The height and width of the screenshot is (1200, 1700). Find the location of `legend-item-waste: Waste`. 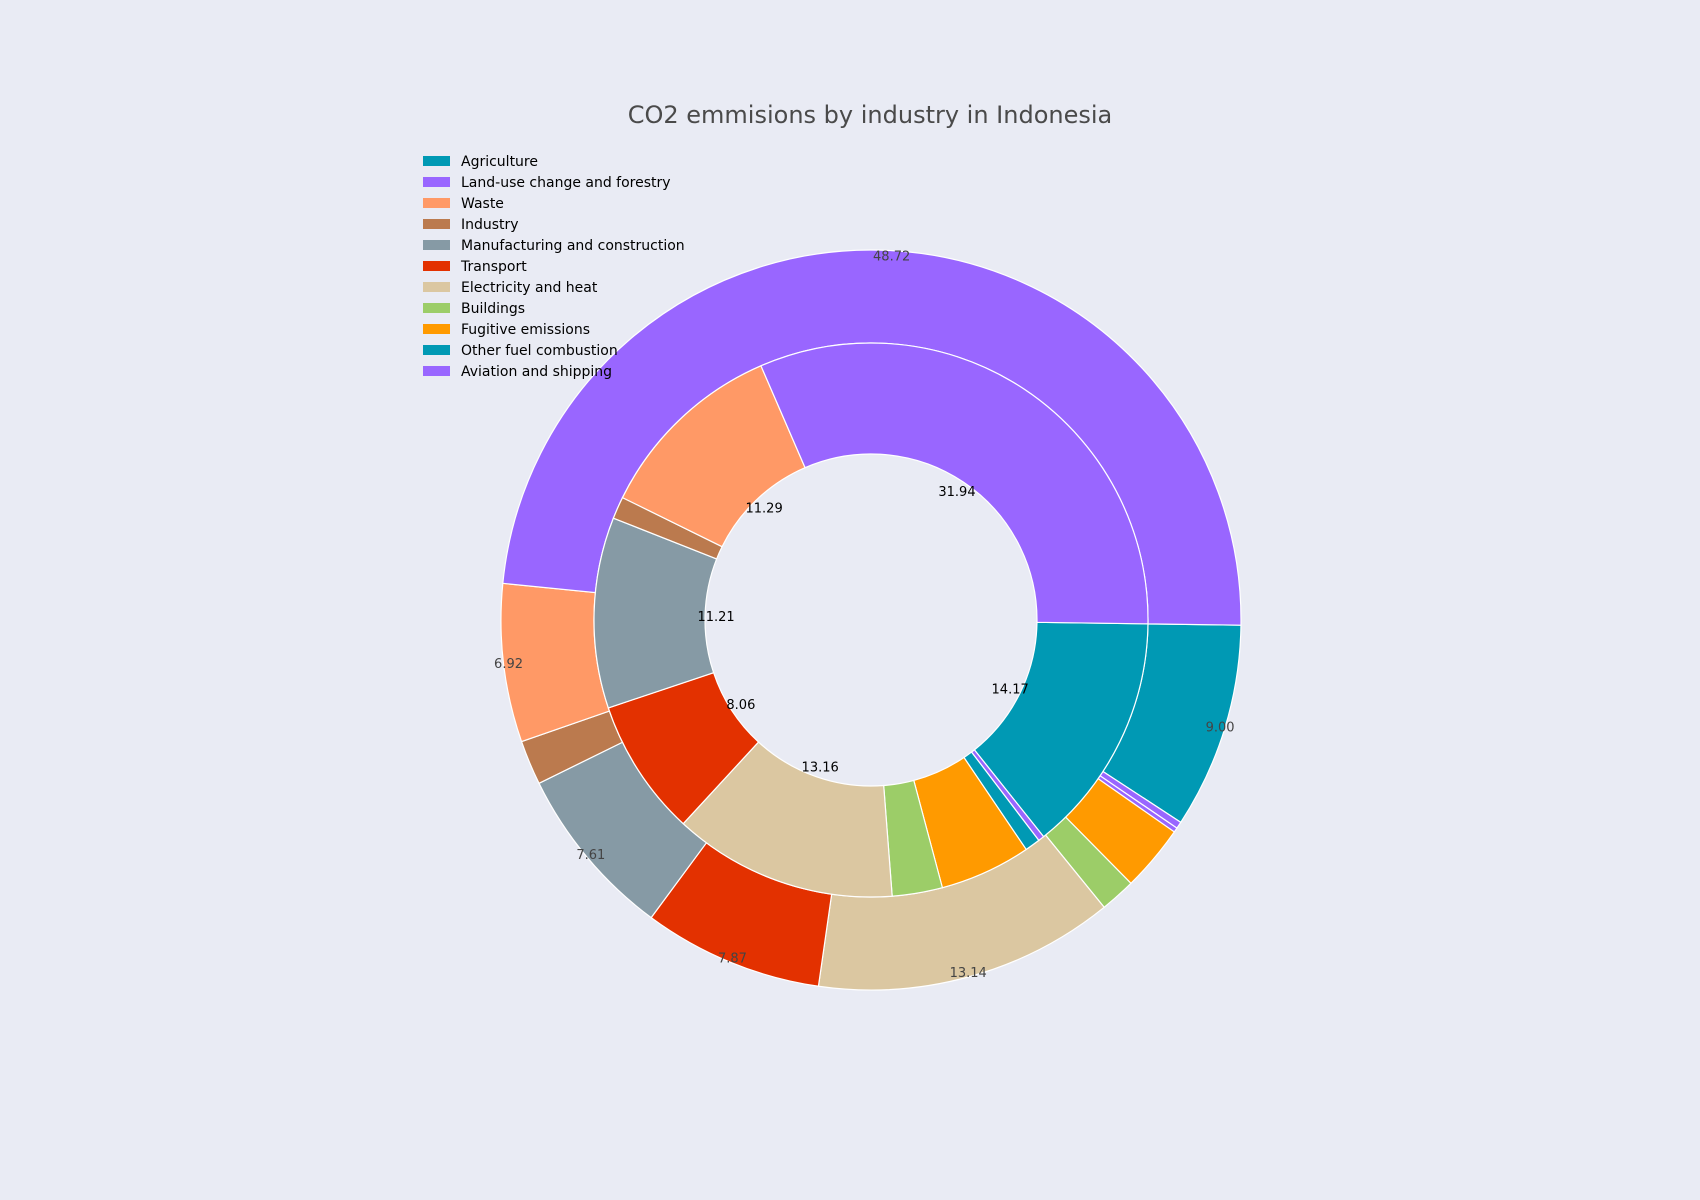

legend-item-waste: Waste is located at coordinates (463, 204).